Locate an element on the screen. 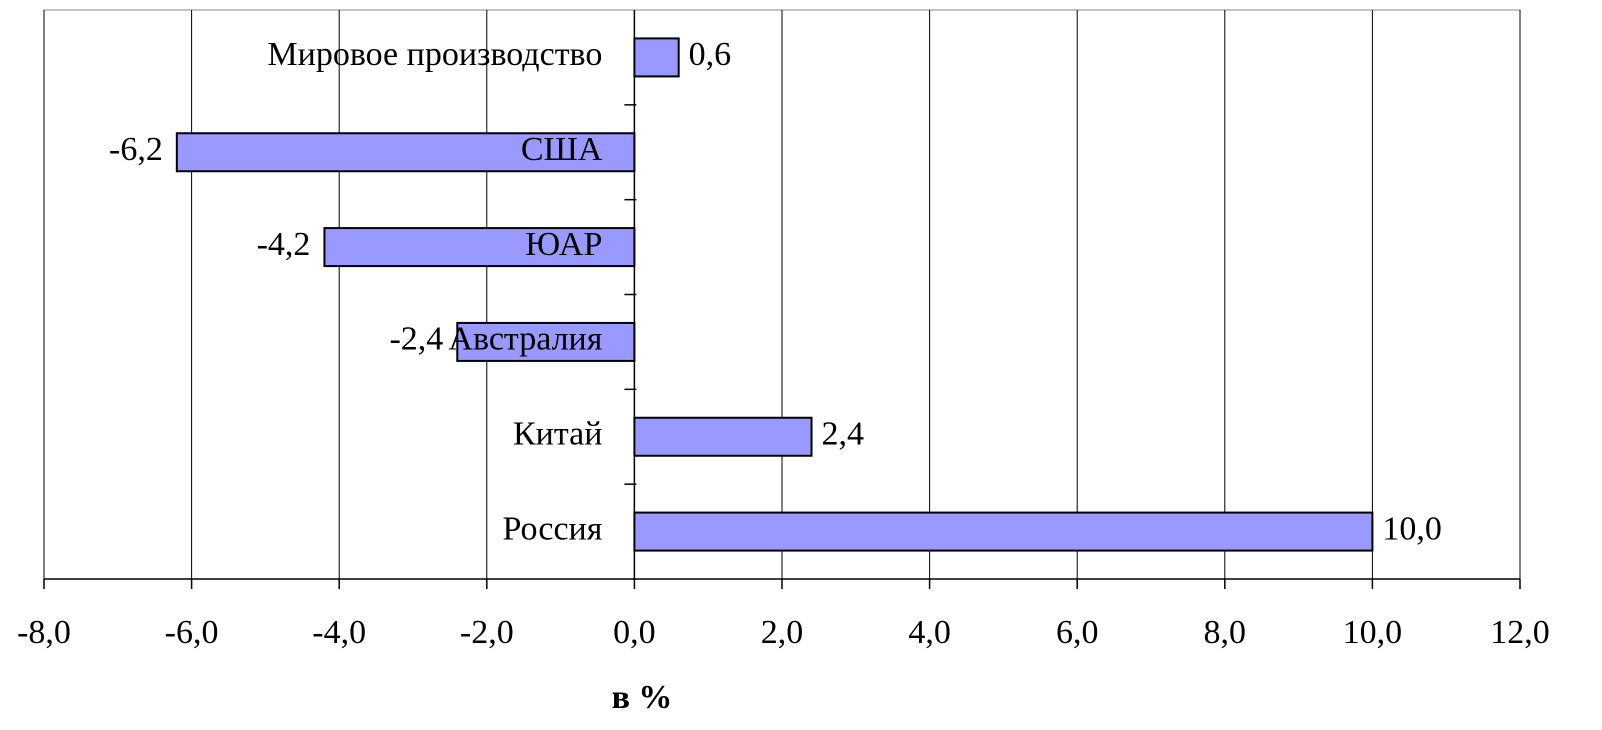  value-label: 2,4 is located at coordinates (843, 434).